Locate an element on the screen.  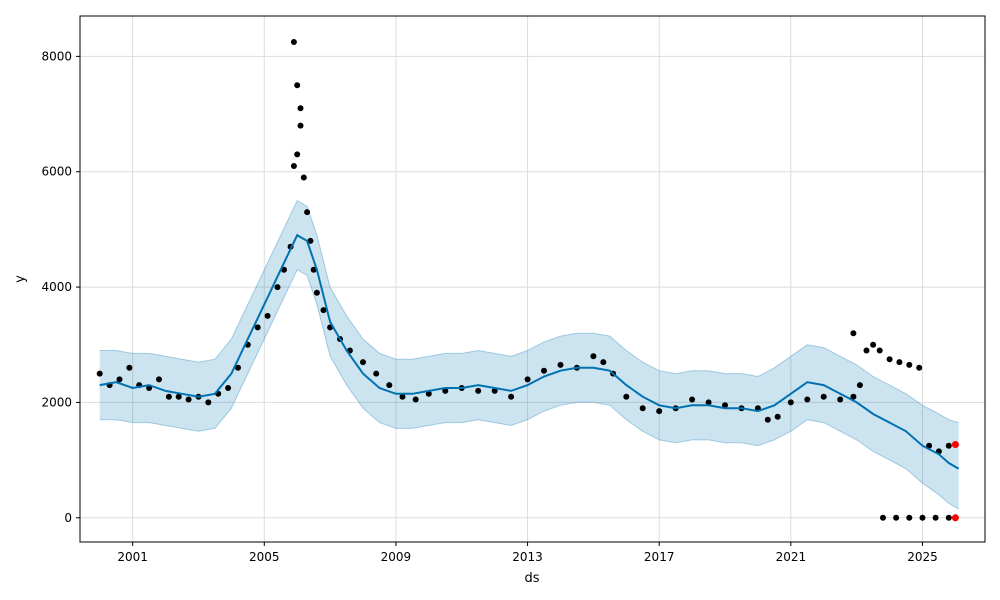
y-tick-label: 2000 is located at coordinates (56, 402).